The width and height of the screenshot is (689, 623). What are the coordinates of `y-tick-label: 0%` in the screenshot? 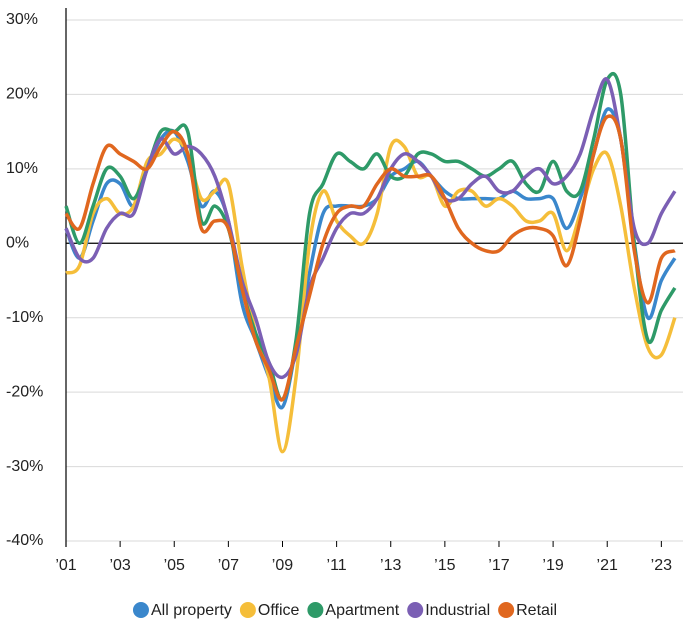 It's located at (17, 243).